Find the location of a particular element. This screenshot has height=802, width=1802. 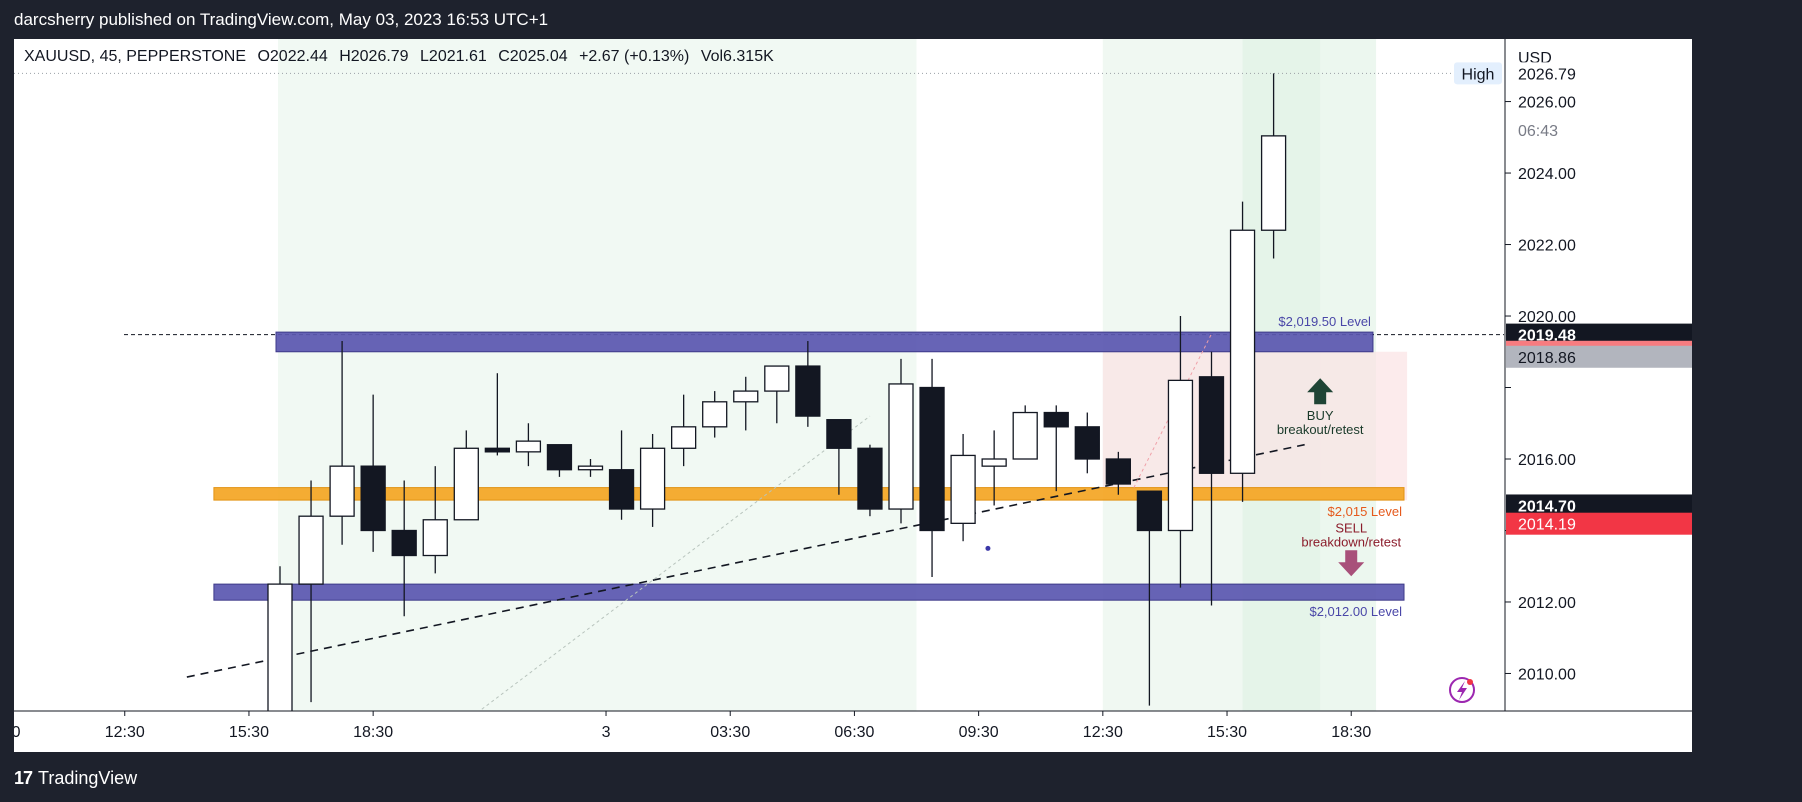

lightning-icon-bolt is located at coordinates (1462, 690).